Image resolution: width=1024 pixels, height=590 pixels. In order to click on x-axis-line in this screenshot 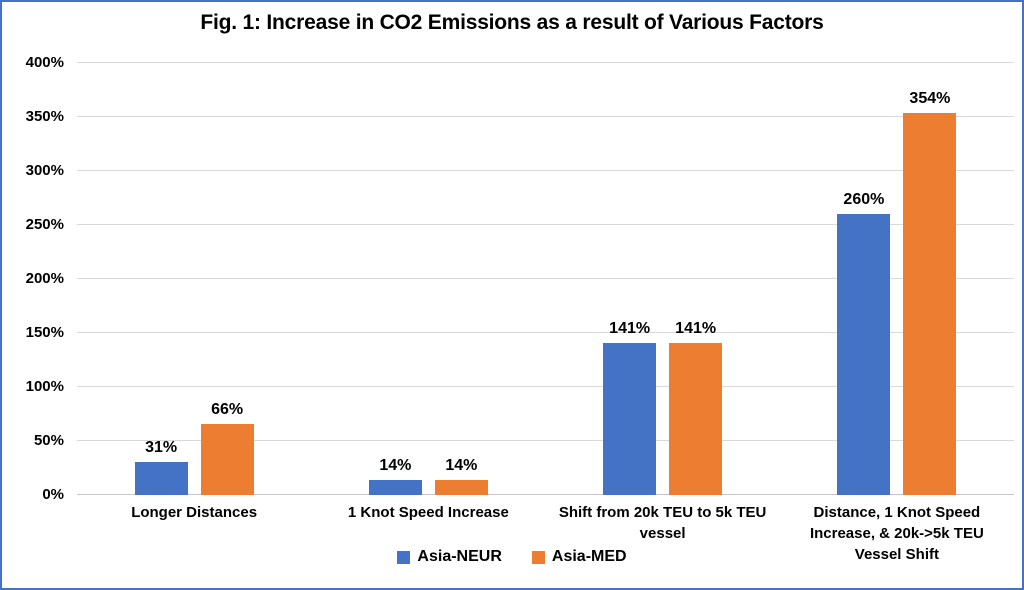, I will do `click(545, 494)`.